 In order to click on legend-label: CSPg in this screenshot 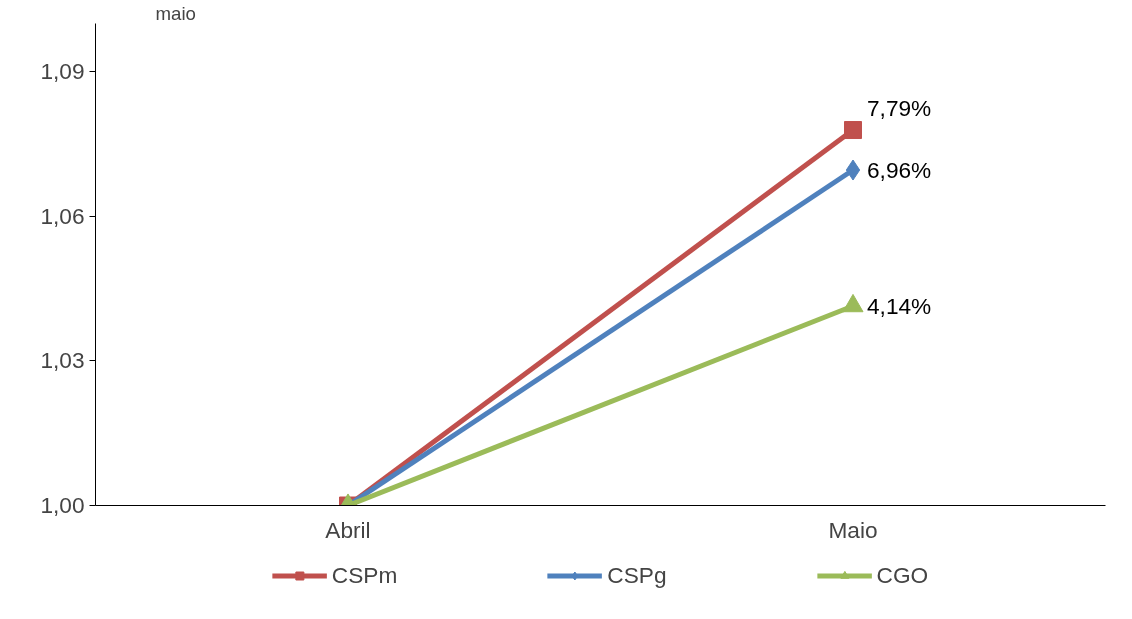, I will do `click(637, 575)`.